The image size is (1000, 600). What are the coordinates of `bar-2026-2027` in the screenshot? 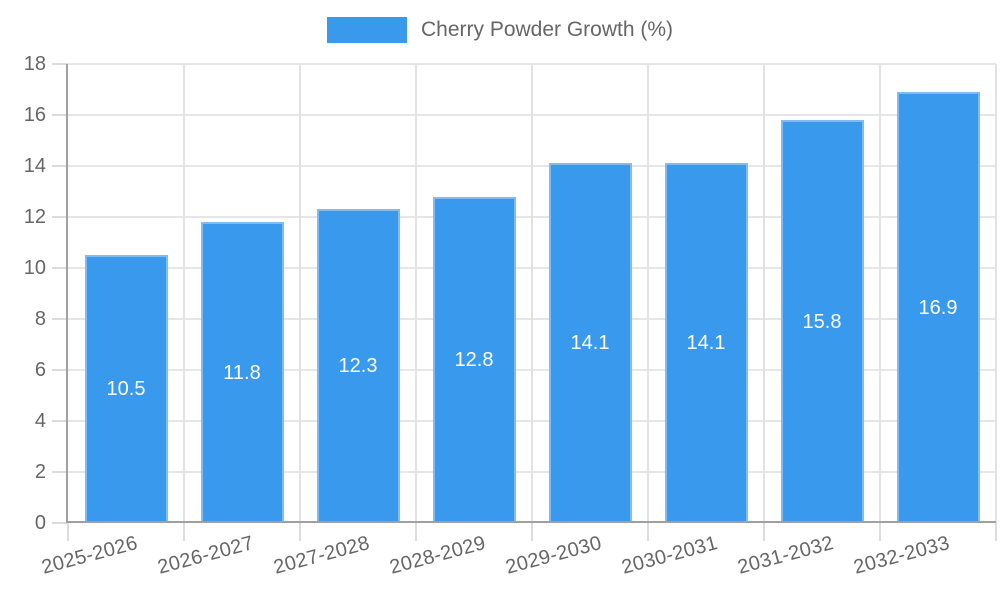 It's located at (242, 372).